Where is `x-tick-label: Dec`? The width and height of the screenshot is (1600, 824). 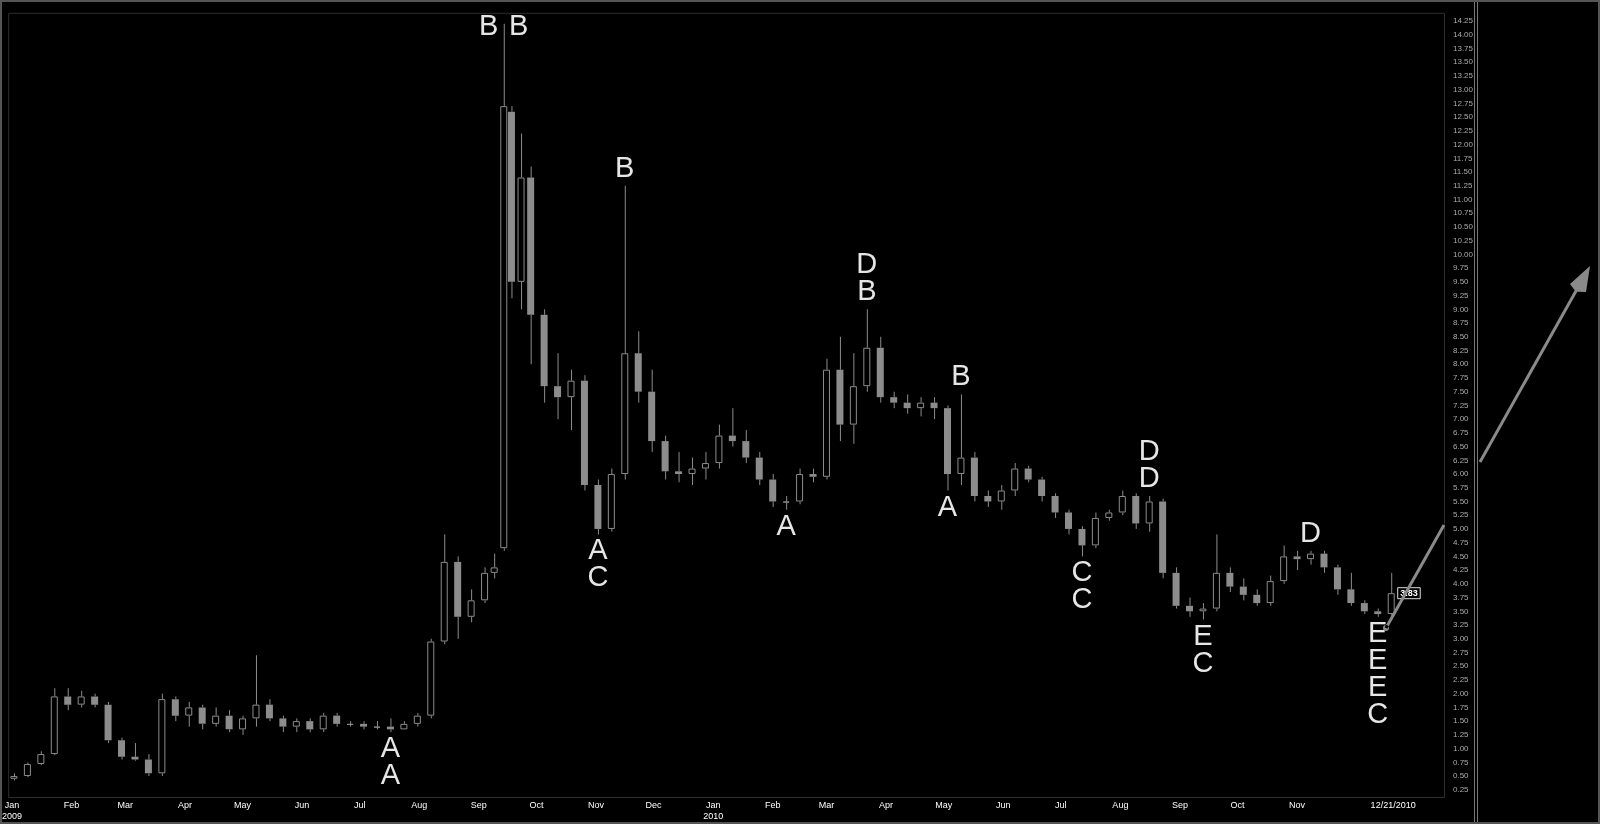
x-tick-label: Dec is located at coordinates (654, 804).